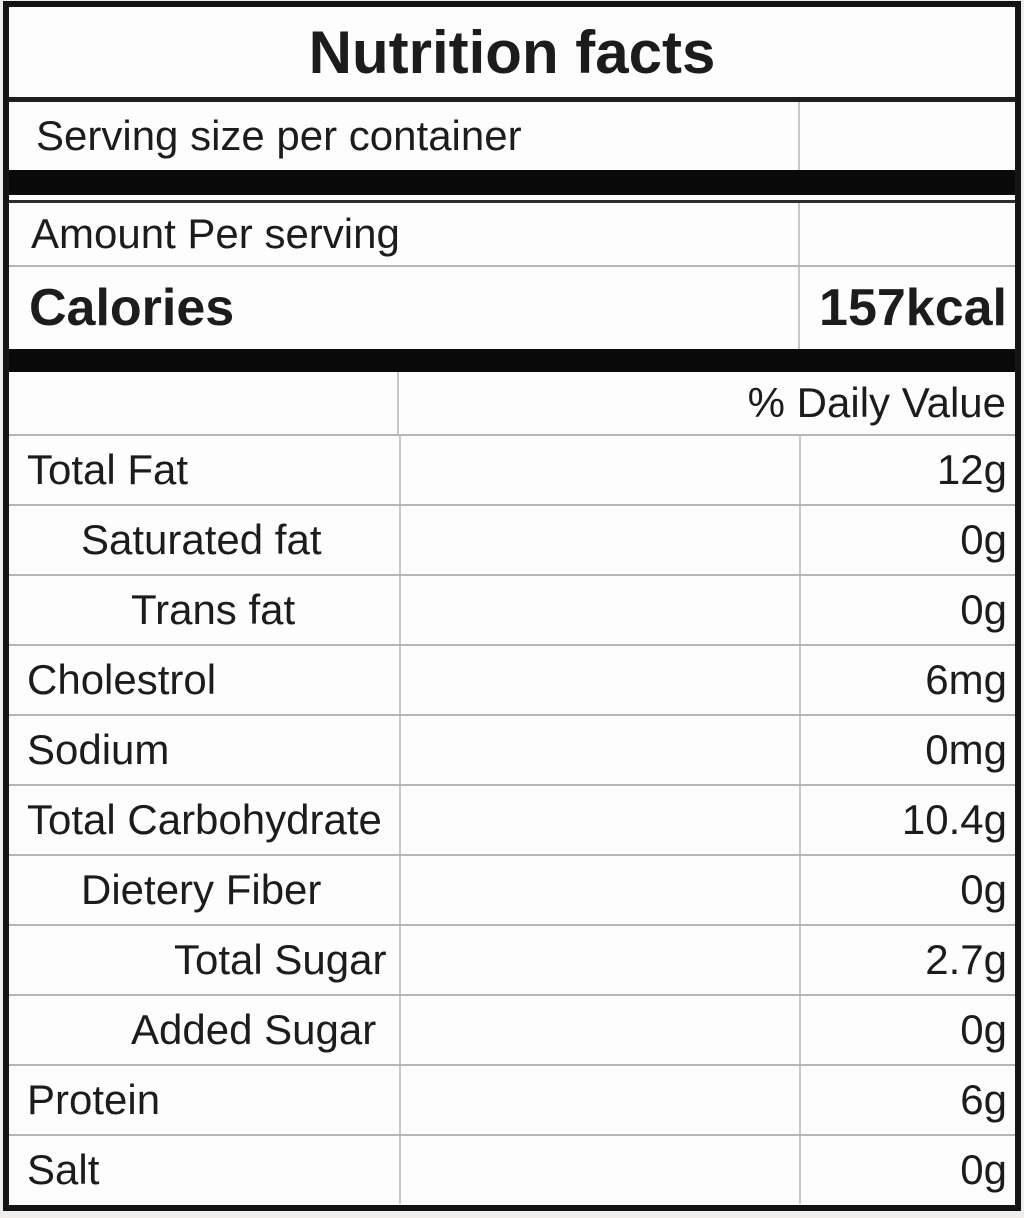 The width and height of the screenshot is (1024, 1218). I want to click on nutrient-row: Dietery Fiber 0g, so click(512, 889).